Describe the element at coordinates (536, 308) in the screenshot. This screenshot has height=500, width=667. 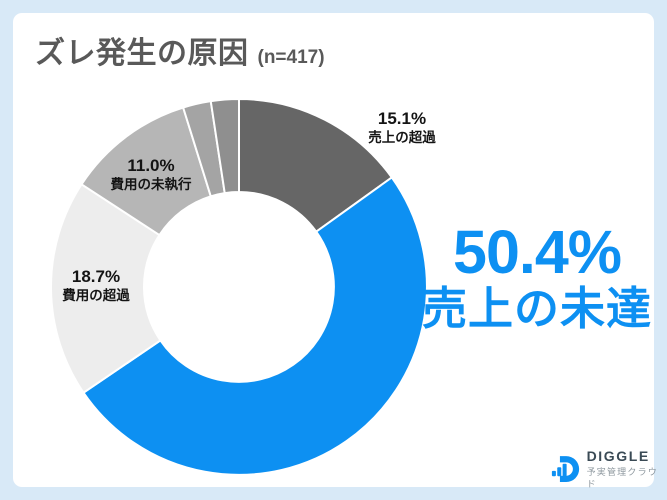
I see `highlight-name: 売上の未達` at that location.